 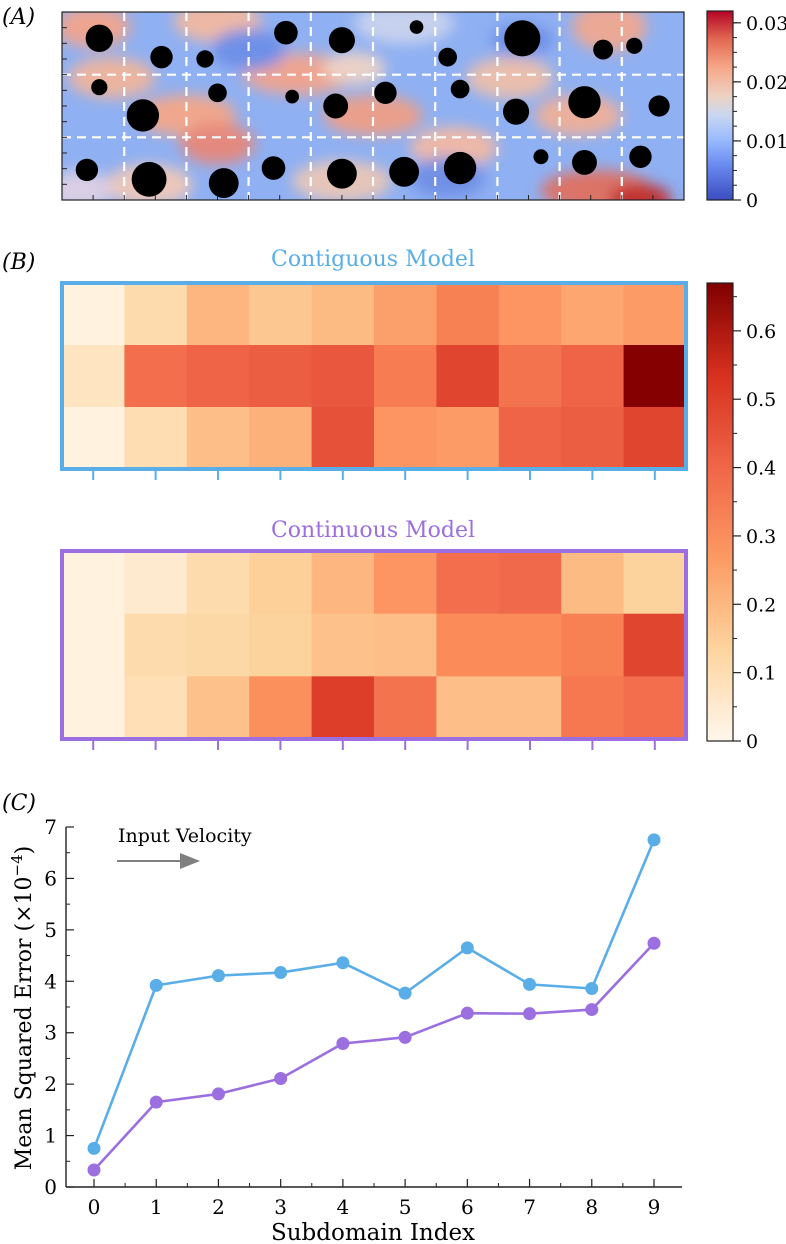 I want to click on colorbar-b-tick-label: 0.2, so click(x=761, y=605).